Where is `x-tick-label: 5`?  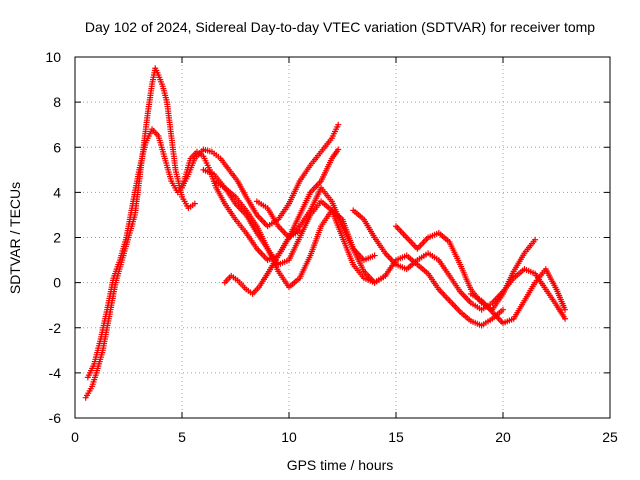 x-tick-label: 5 is located at coordinates (182, 437).